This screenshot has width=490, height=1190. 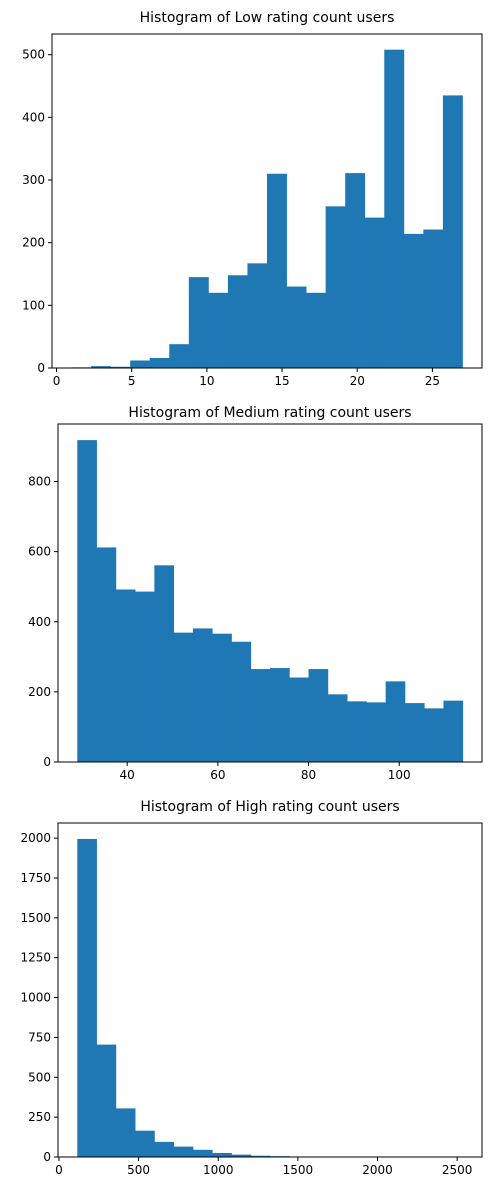 I want to click on chart-title-medium: Histogram of Medium rating count users, so click(x=269, y=413).